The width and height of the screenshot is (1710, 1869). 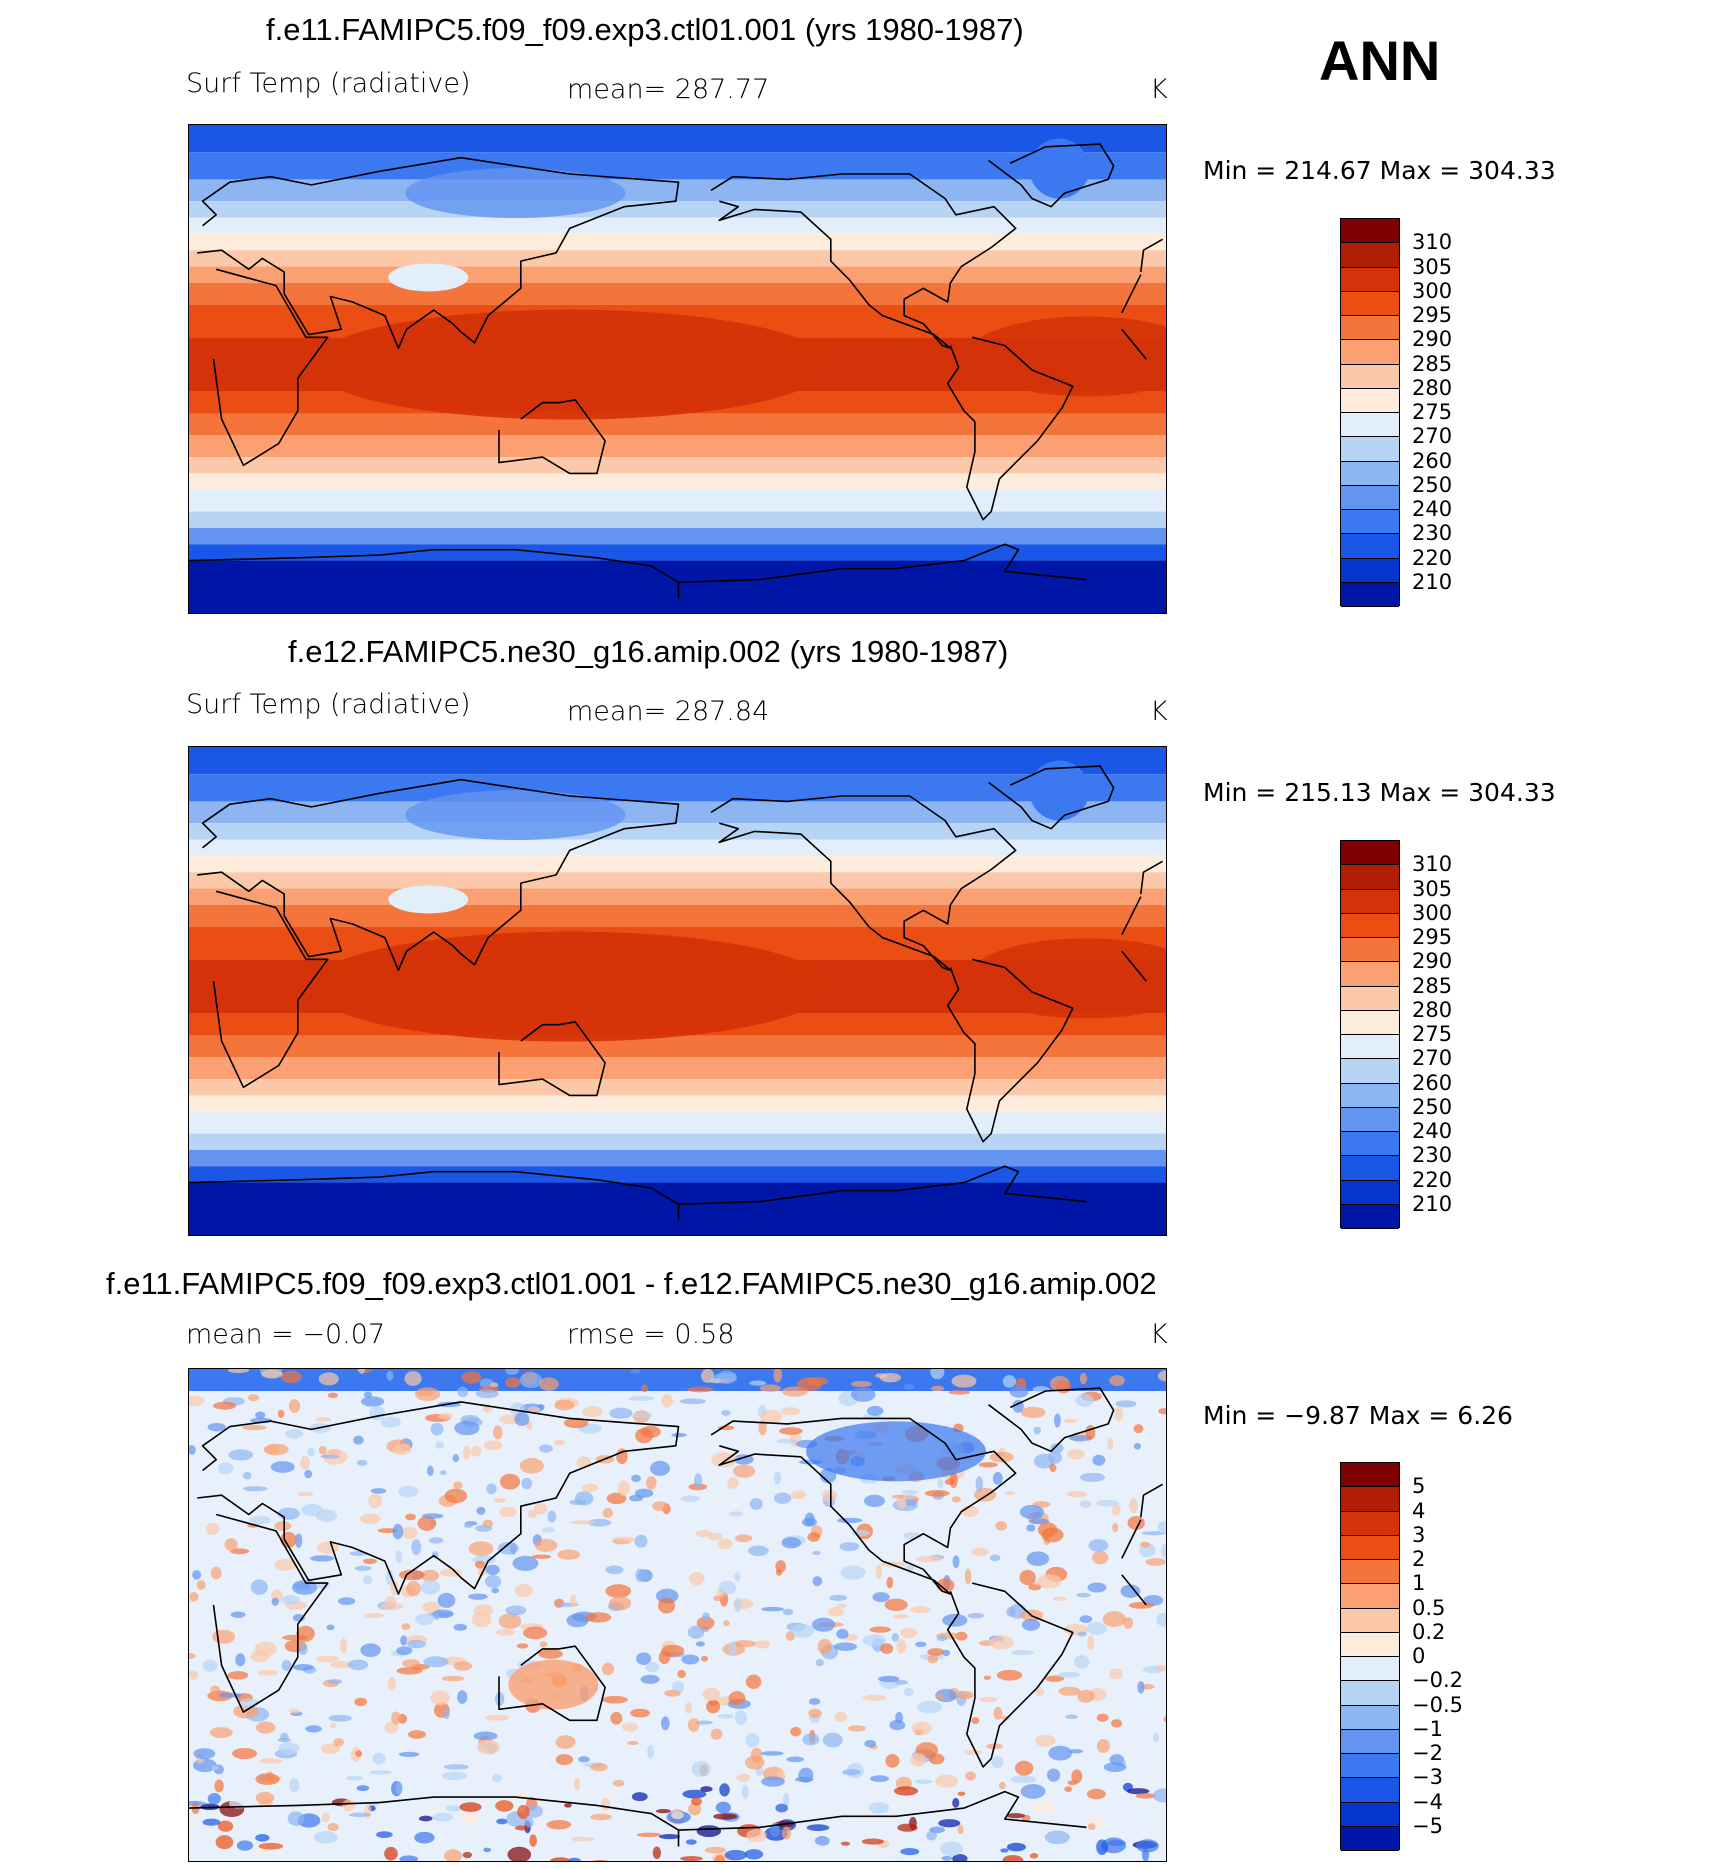 I want to click on colorbar-tick-label: 300, so click(x=1432, y=290).